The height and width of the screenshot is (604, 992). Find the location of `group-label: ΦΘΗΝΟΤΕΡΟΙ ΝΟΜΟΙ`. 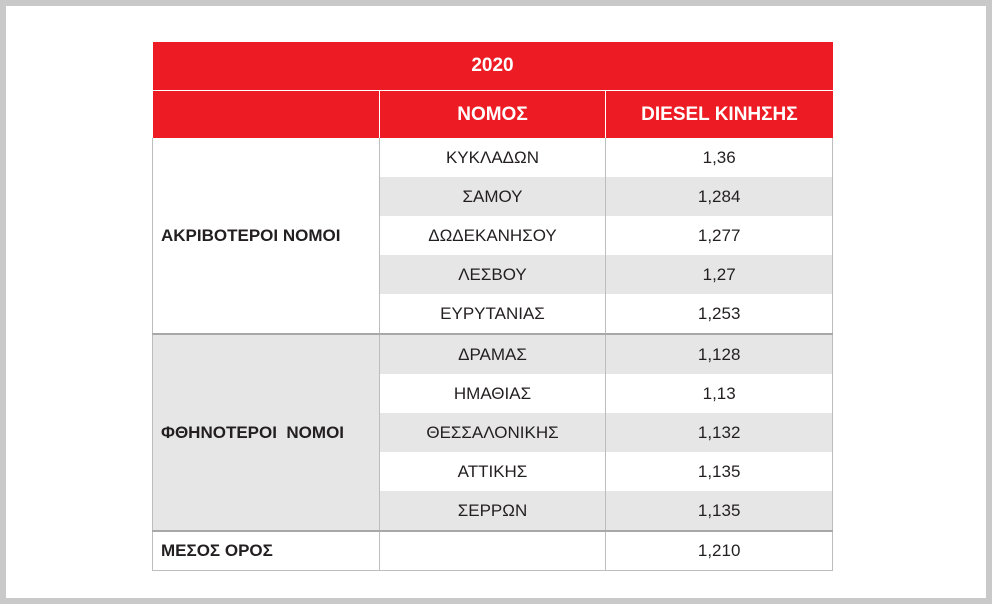

group-label: ΦΘΗΝΟΤΕΡΟΙ ΝΟΜΟΙ is located at coordinates (266, 433).